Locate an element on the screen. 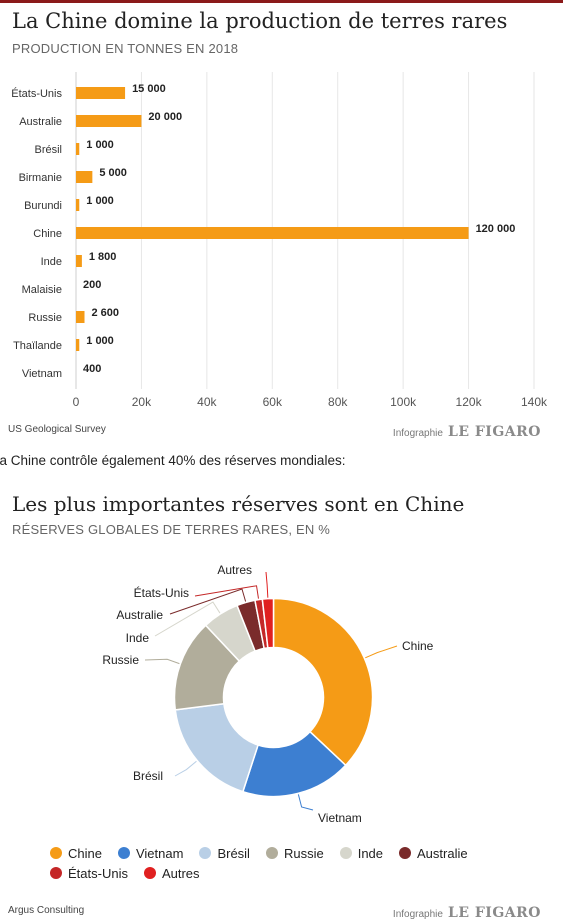 The height and width of the screenshot is (922, 563). category-label: Russie is located at coordinates (45, 318).